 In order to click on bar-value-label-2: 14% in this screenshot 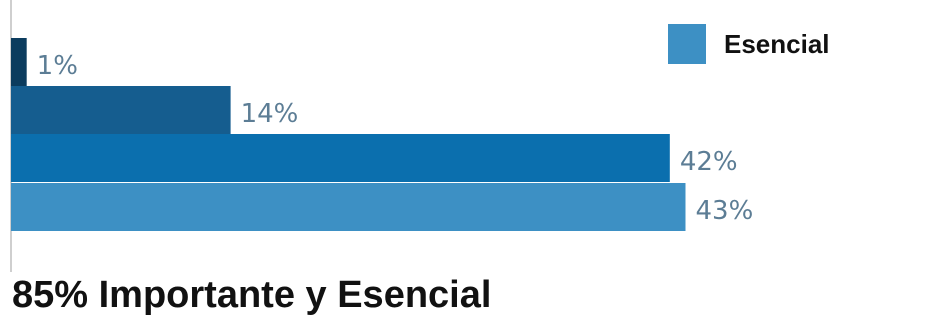, I will do `click(270, 114)`.